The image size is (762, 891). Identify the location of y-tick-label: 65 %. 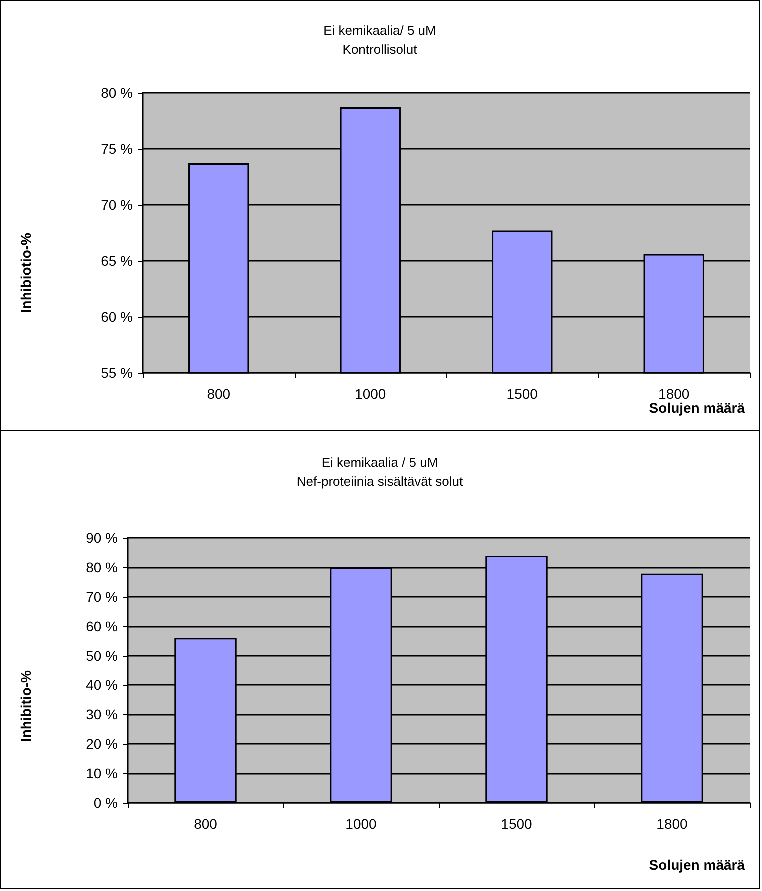
(117, 261).